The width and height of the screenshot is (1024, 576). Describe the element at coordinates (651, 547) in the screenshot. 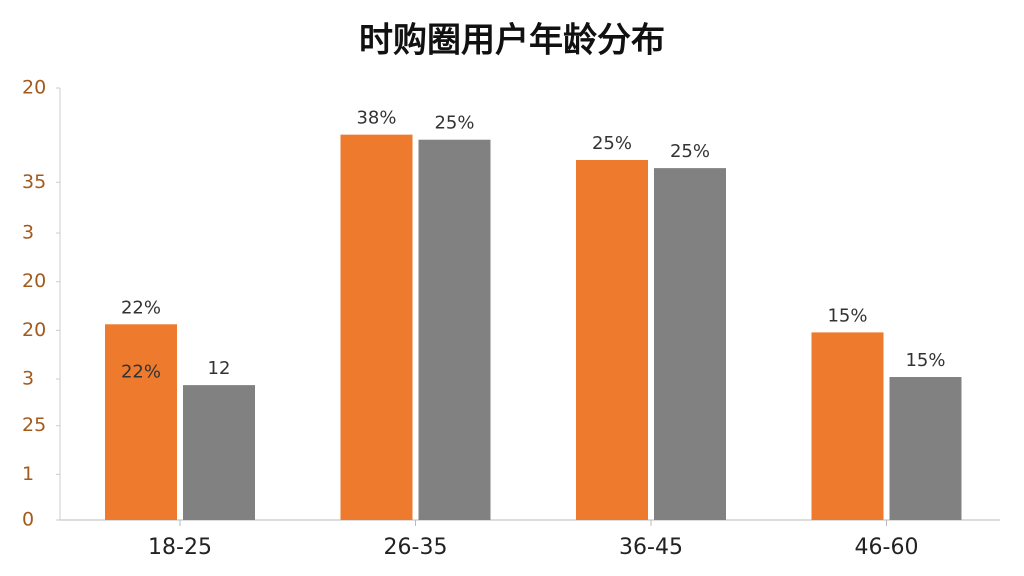

I see `x-tick-label: 36-45` at that location.